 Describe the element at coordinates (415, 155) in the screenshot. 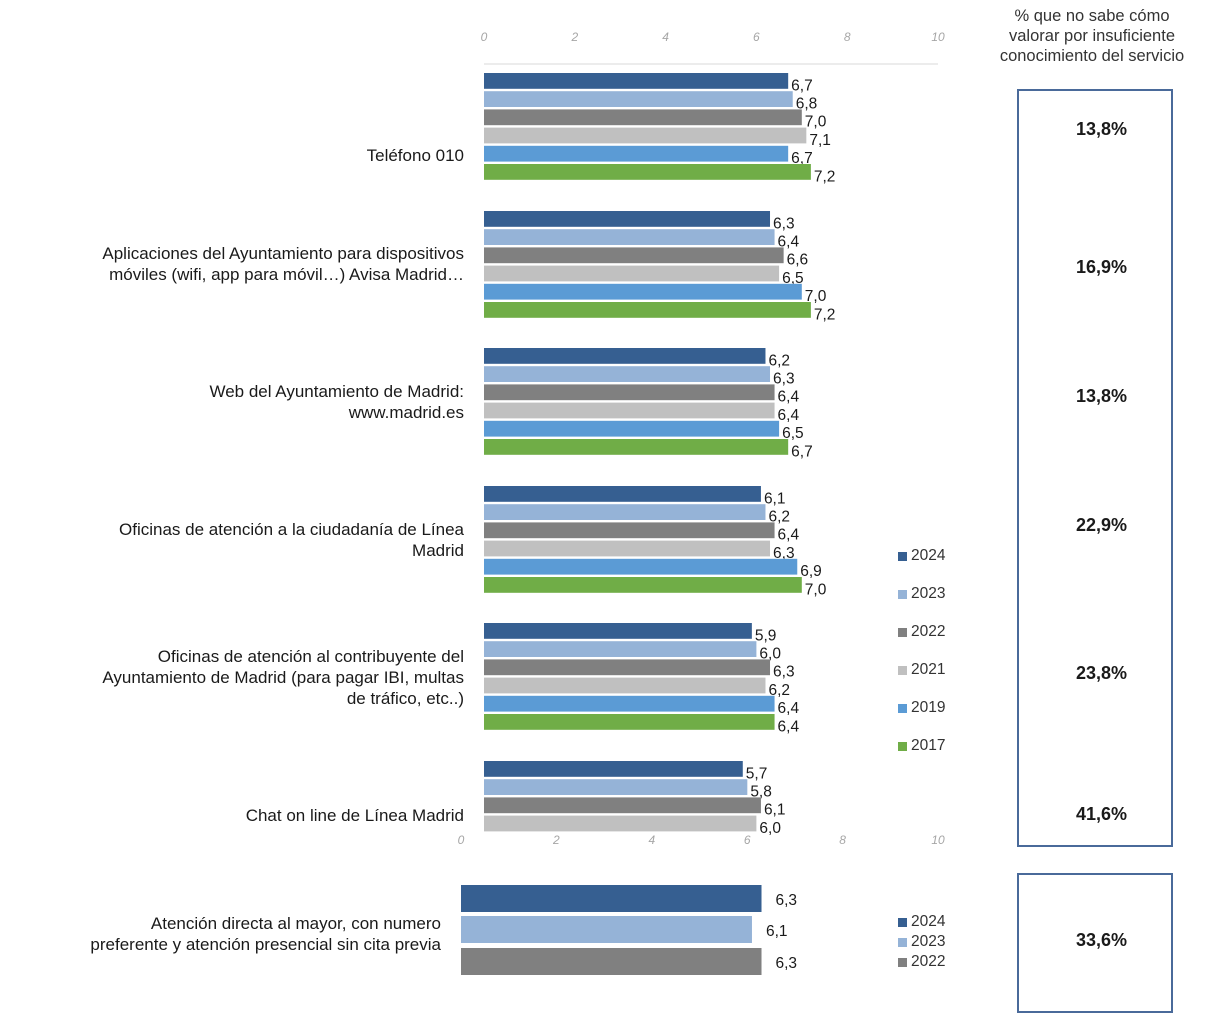

I see `category-label: Teléfono 010` at that location.